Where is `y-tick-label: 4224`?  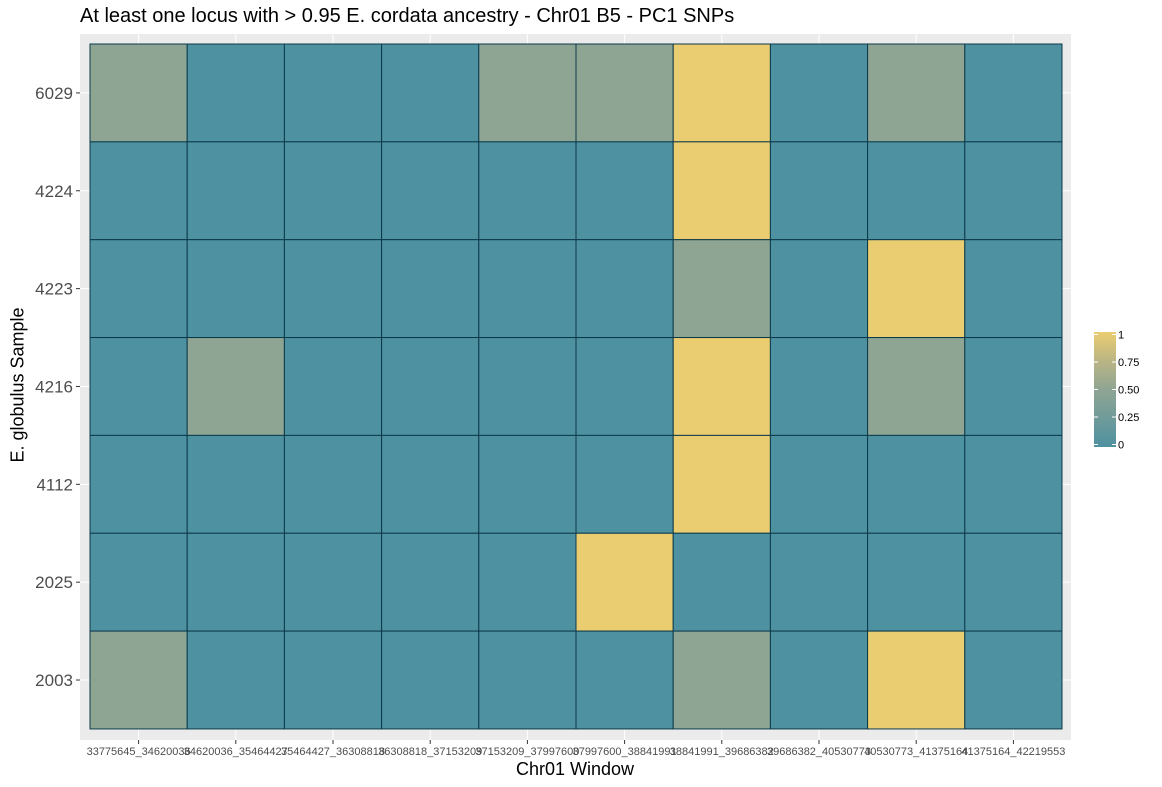 y-tick-label: 4224 is located at coordinates (54, 191).